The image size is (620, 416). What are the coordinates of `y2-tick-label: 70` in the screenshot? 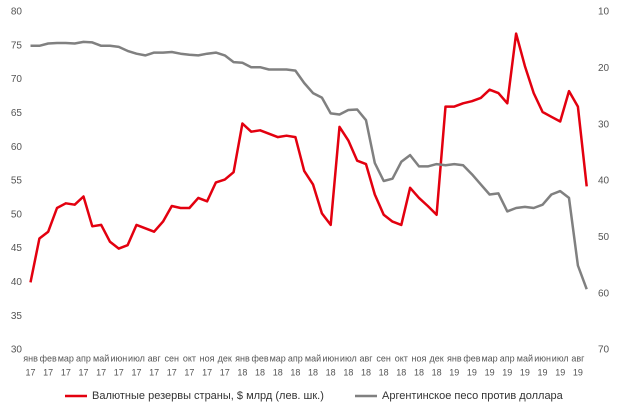 It's located at (604, 350).